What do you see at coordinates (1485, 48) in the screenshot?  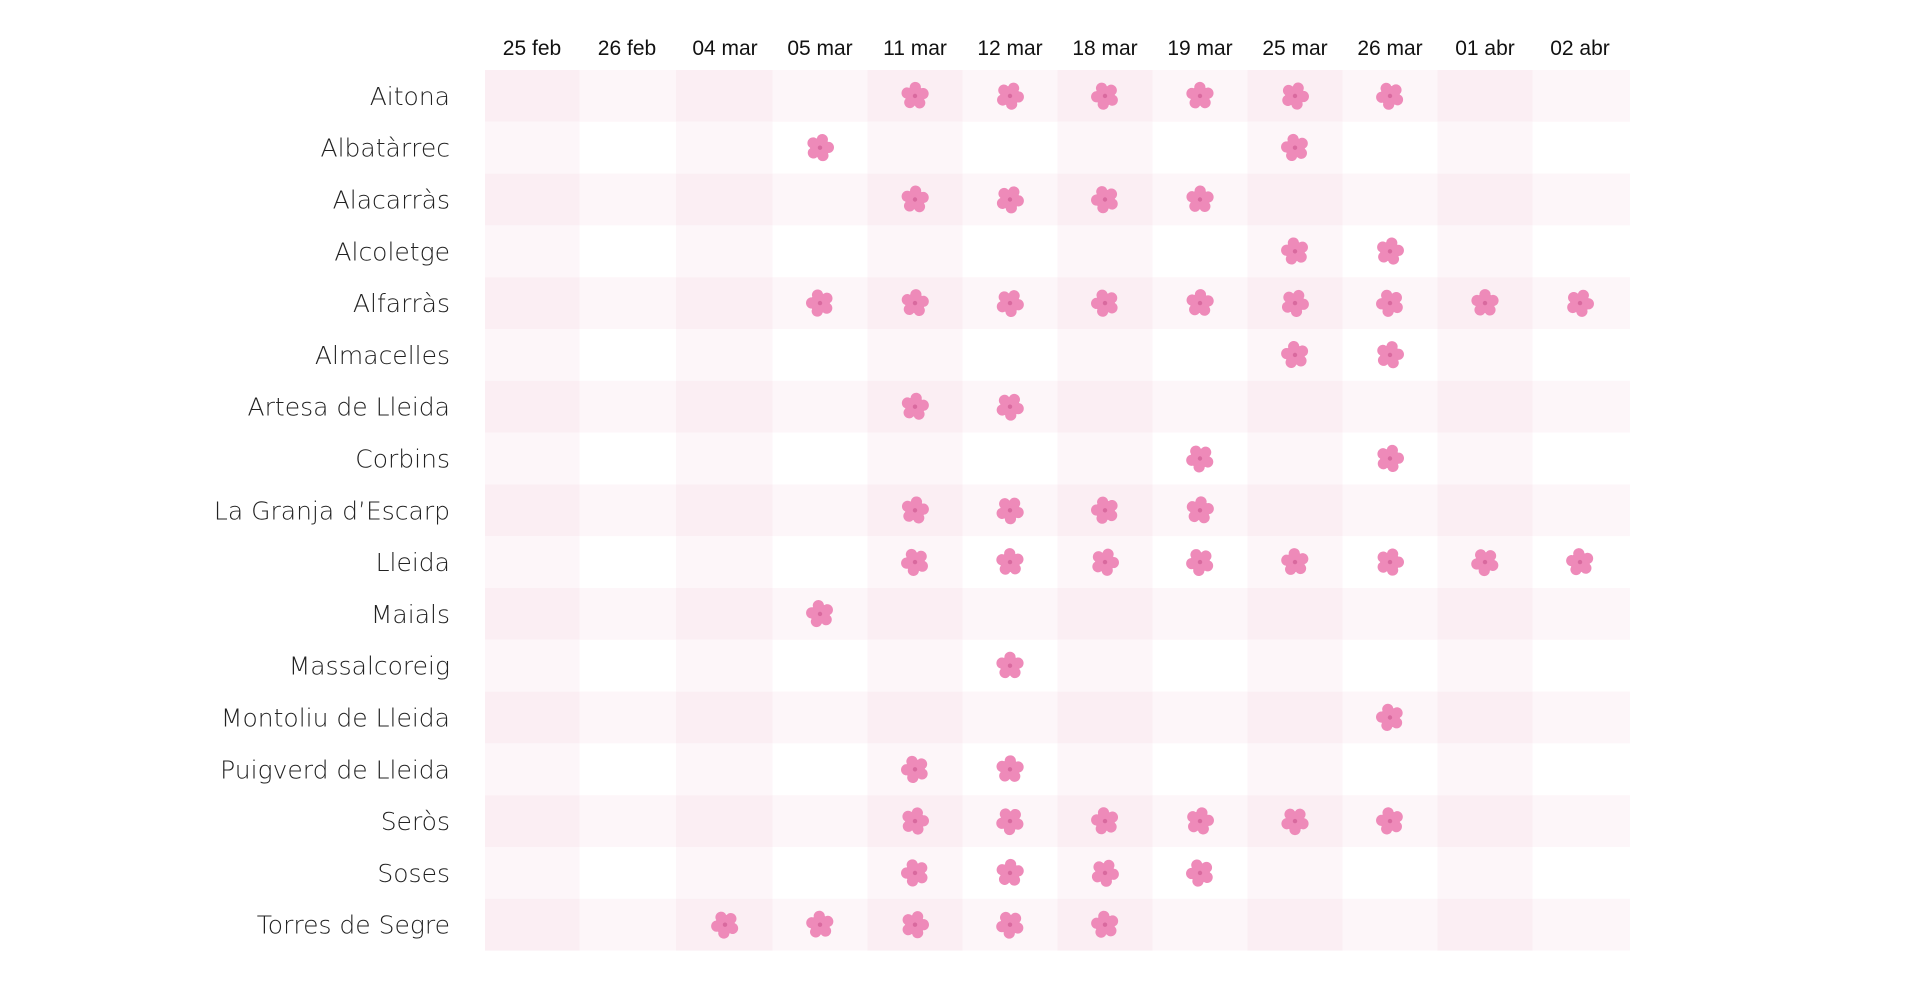 I see `column-label: 01 abr` at bounding box center [1485, 48].